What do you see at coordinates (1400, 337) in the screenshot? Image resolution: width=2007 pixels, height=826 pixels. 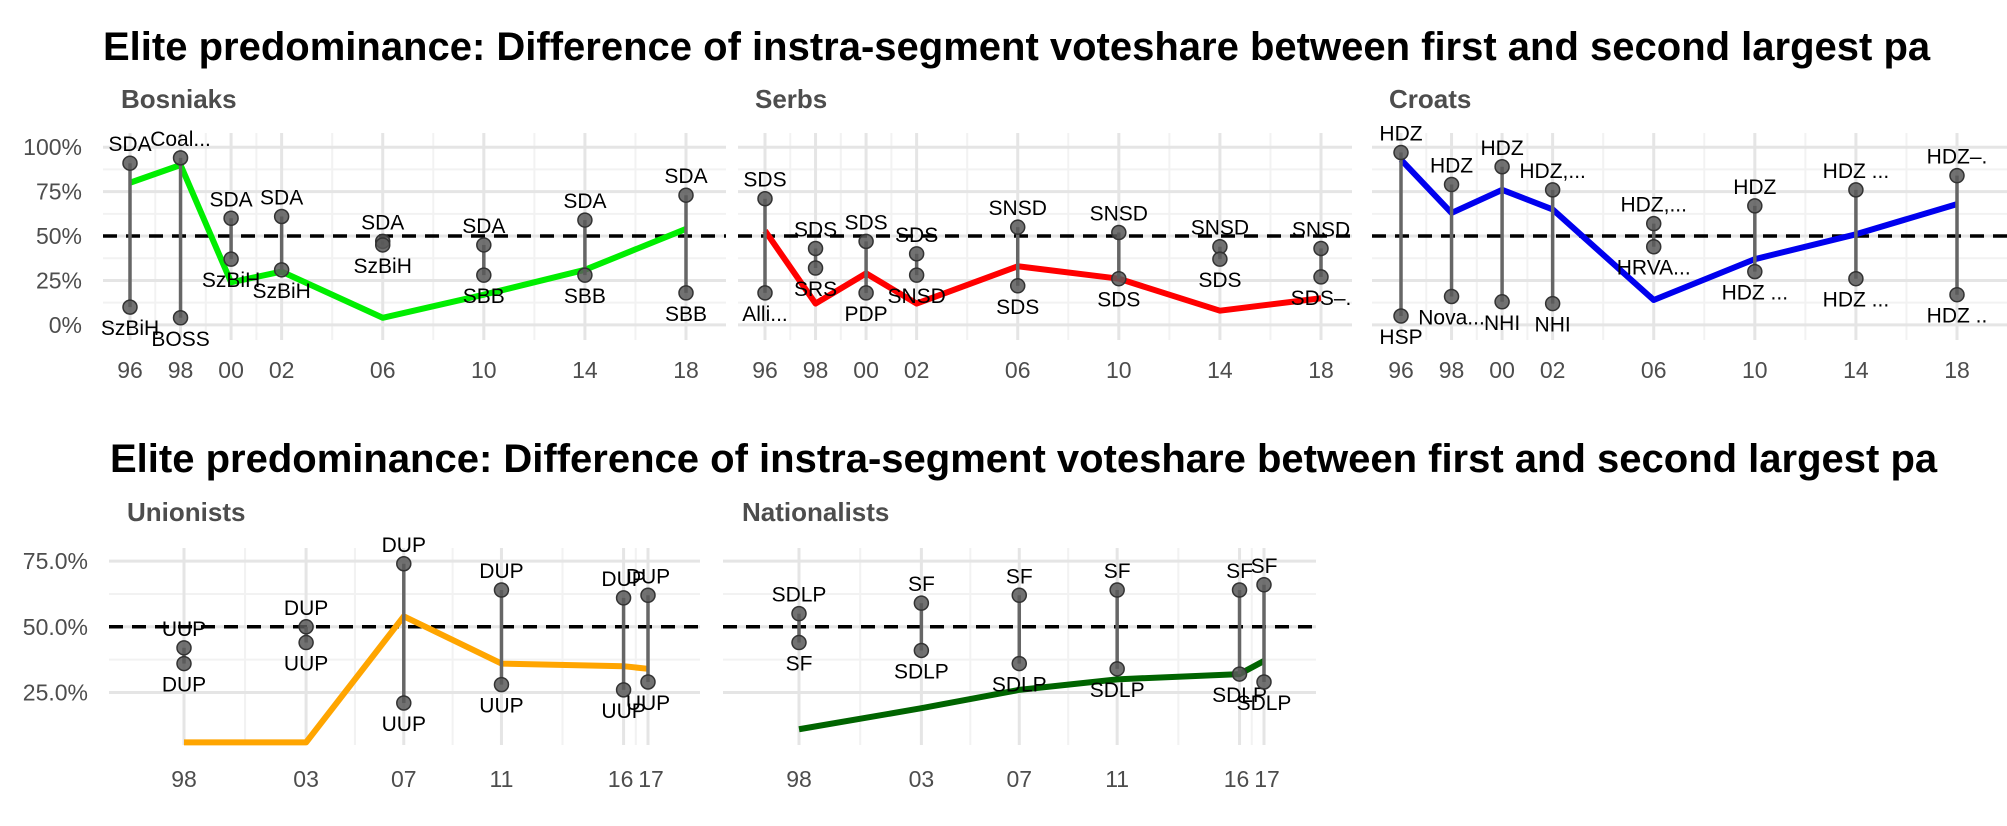 I see `second-party-label: HSP` at bounding box center [1400, 337].